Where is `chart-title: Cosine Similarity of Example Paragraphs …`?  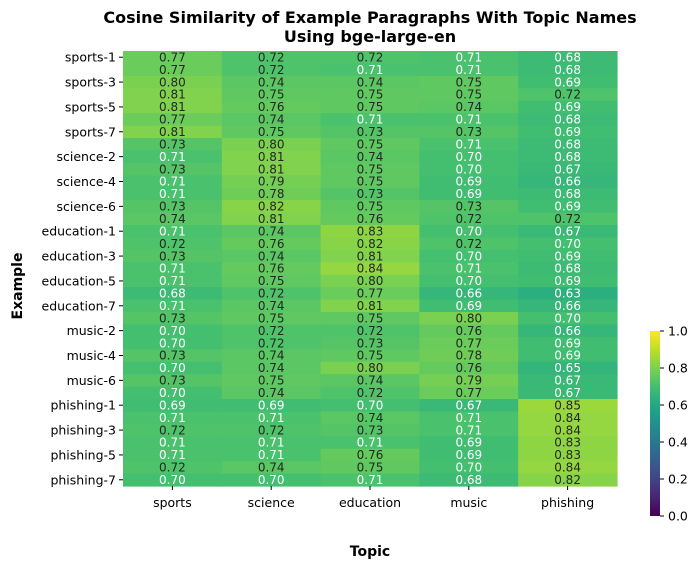 chart-title: Cosine Similarity of Example Paragraphs … is located at coordinates (370, 17).